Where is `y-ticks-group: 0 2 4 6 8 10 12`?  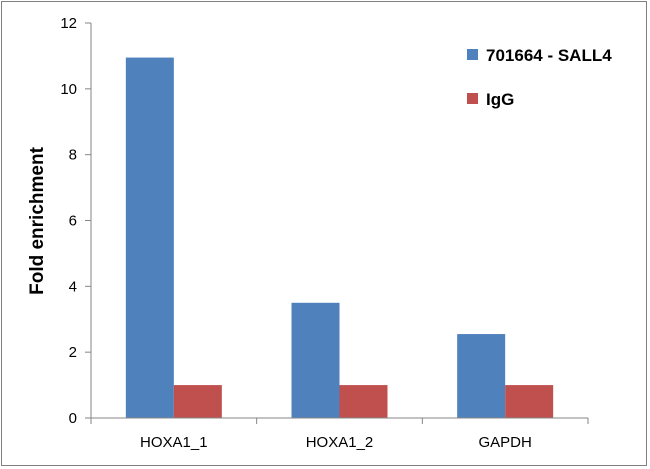
y-ticks-group: 0 2 4 6 8 10 12 is located at coordinates (75, 221).